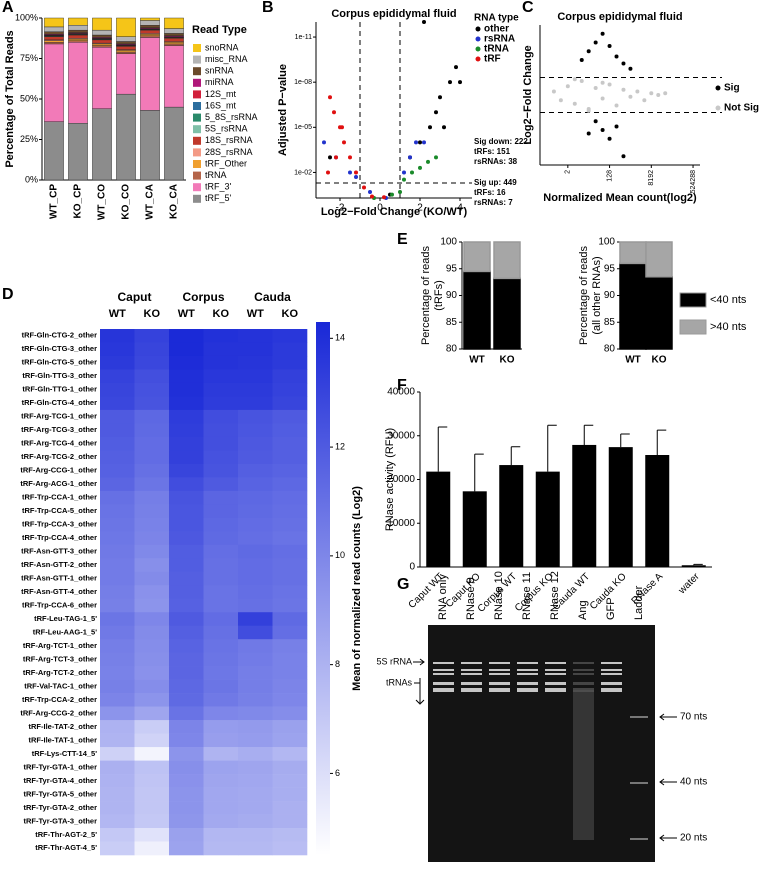 The height and width of the screenshot is (875, 771). I want to click on y-tick-label: 50%, so click(29, 98).